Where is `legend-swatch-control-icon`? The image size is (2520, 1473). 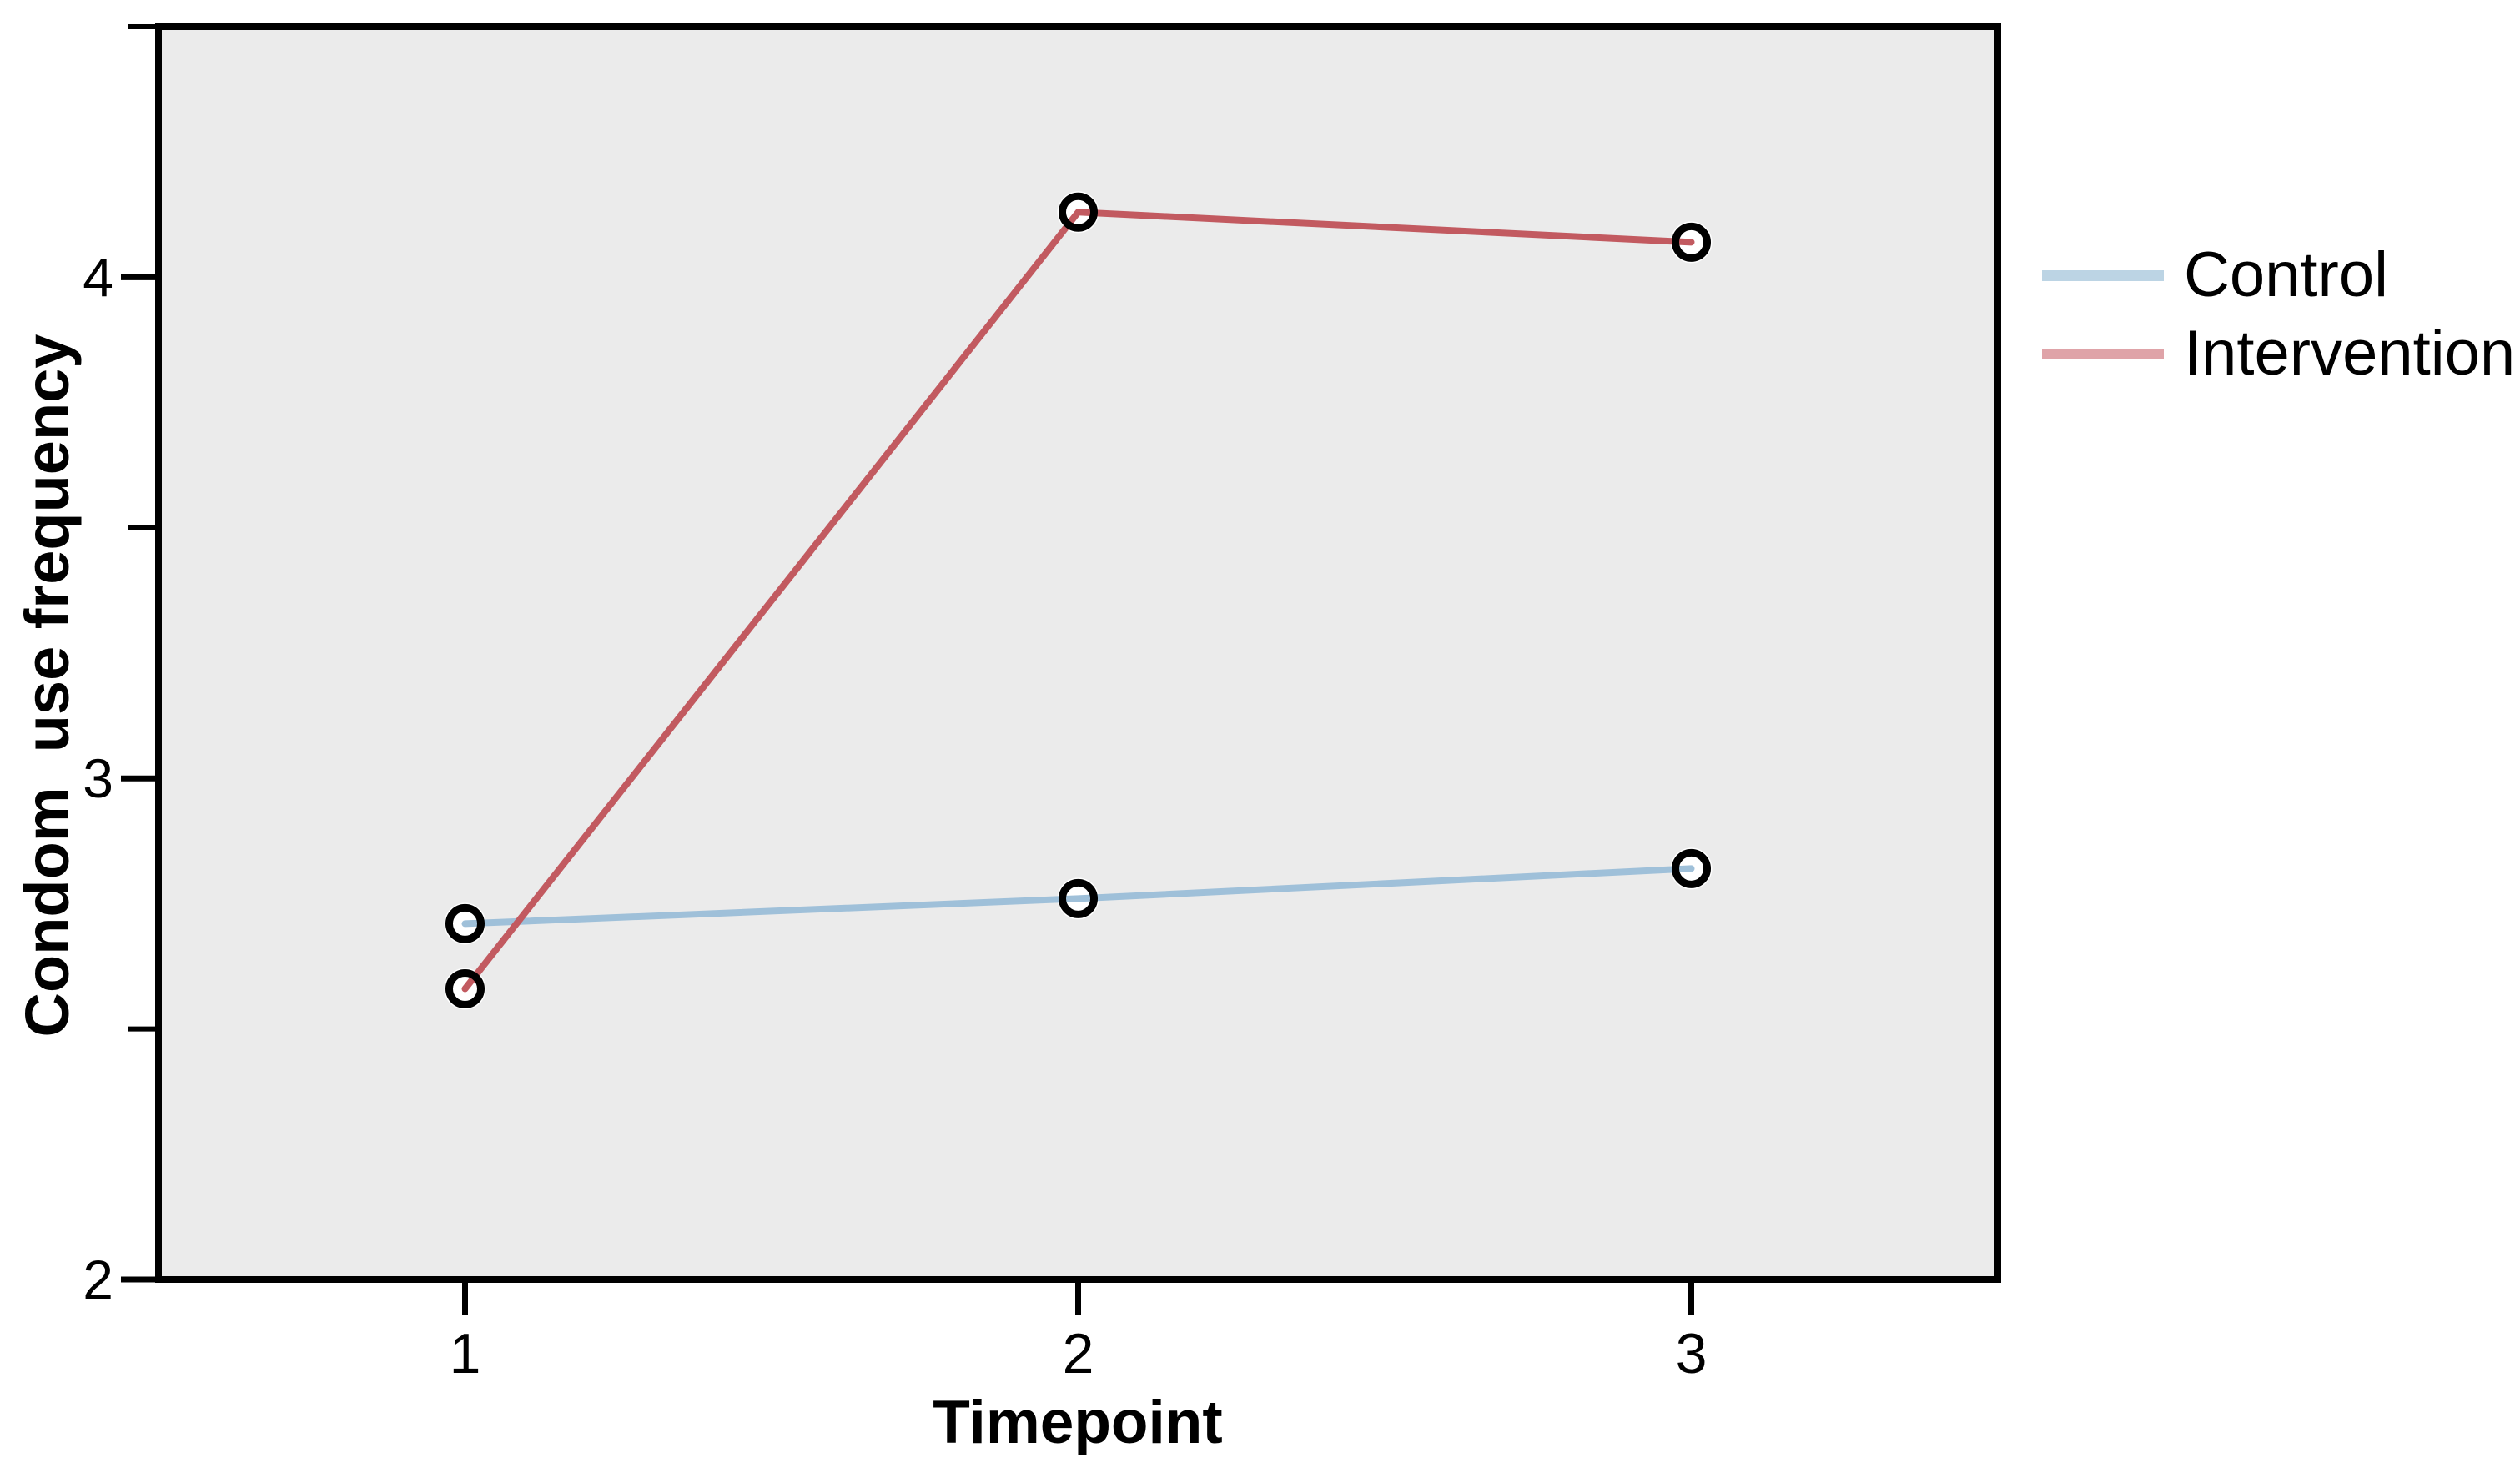 legend-swatch-control-icon is located at coordinates (2103, 275).